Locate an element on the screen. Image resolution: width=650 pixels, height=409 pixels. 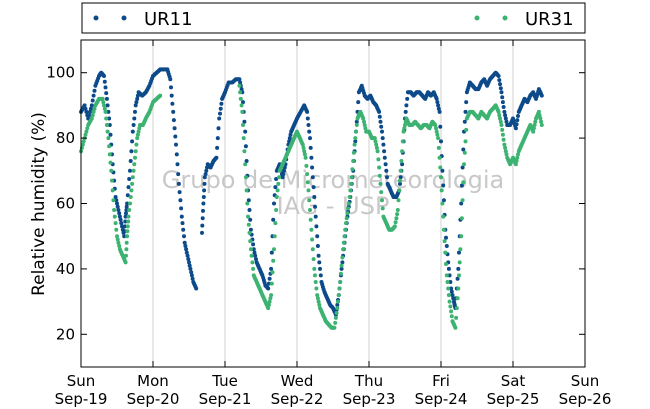
x-tick-label-date-4: Sep-23 is located at coordinates (369, 399).